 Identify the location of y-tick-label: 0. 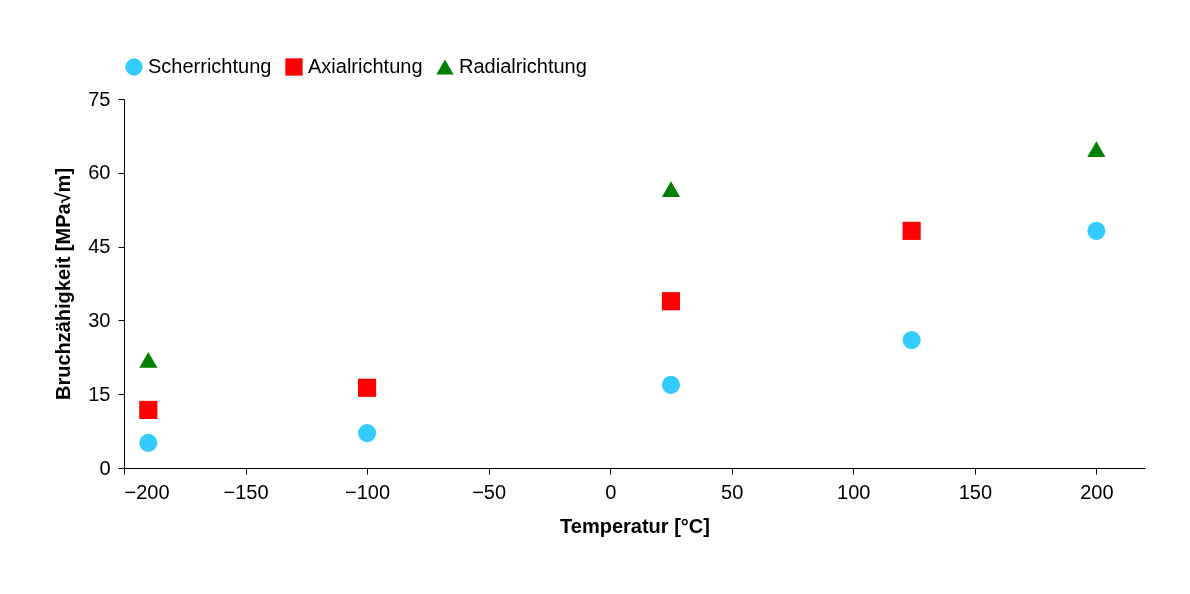
(105, 467).